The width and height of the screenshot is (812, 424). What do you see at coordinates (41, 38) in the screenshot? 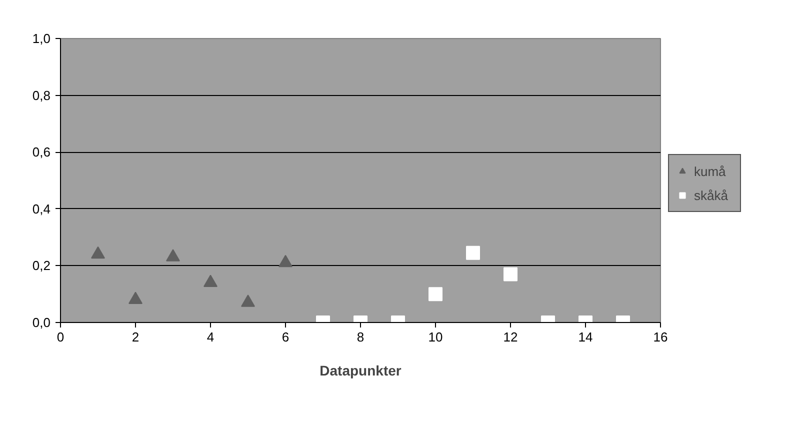
I see `y-tick-label: 1,0` at bounding box center [41, 38].